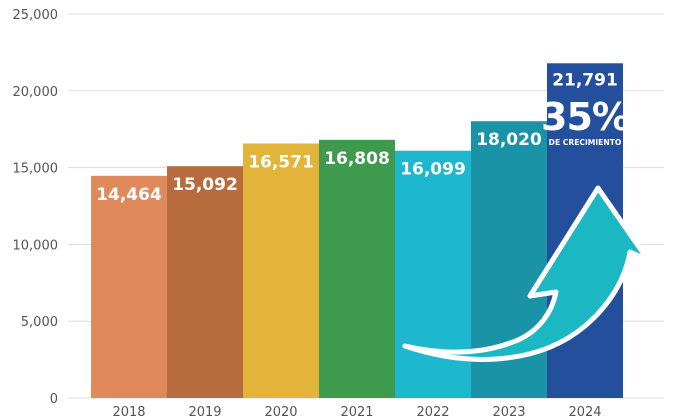 Image resolution: width=674 pixels, height=420 pixels. Describe the element at coordinates (128, 412) in the screenshot. I see `x-tick-label: 2018` at that location.